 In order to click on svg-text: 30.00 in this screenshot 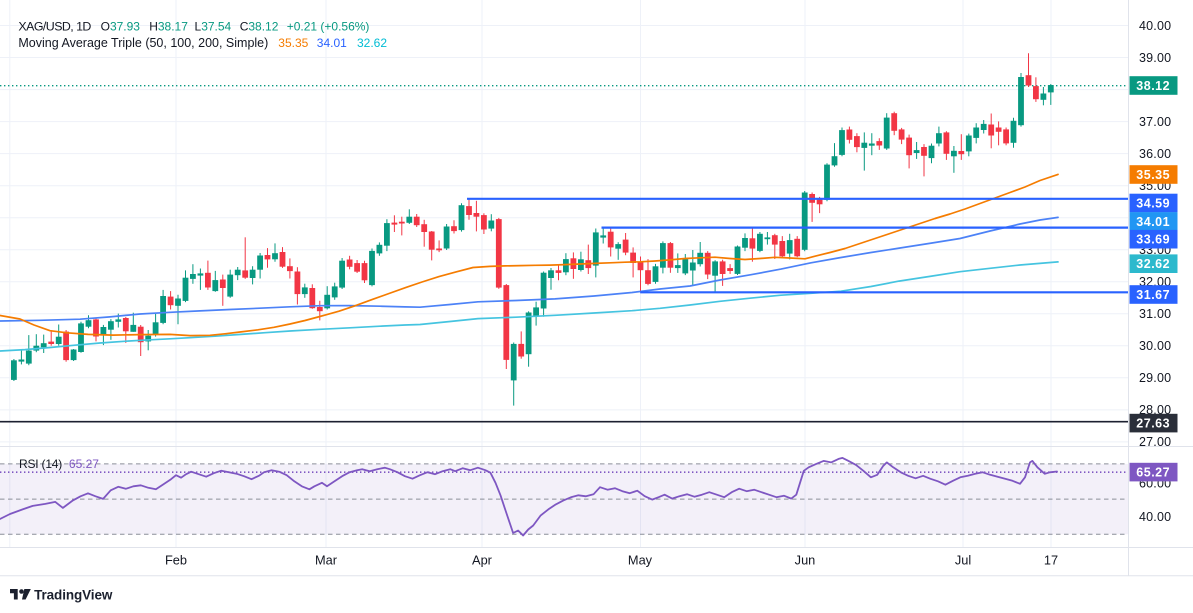, I will do `click(1155, 346)`.